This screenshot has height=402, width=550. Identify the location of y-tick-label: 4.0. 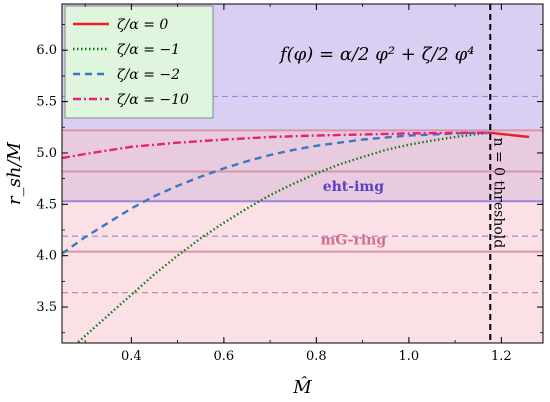
(46, 256).